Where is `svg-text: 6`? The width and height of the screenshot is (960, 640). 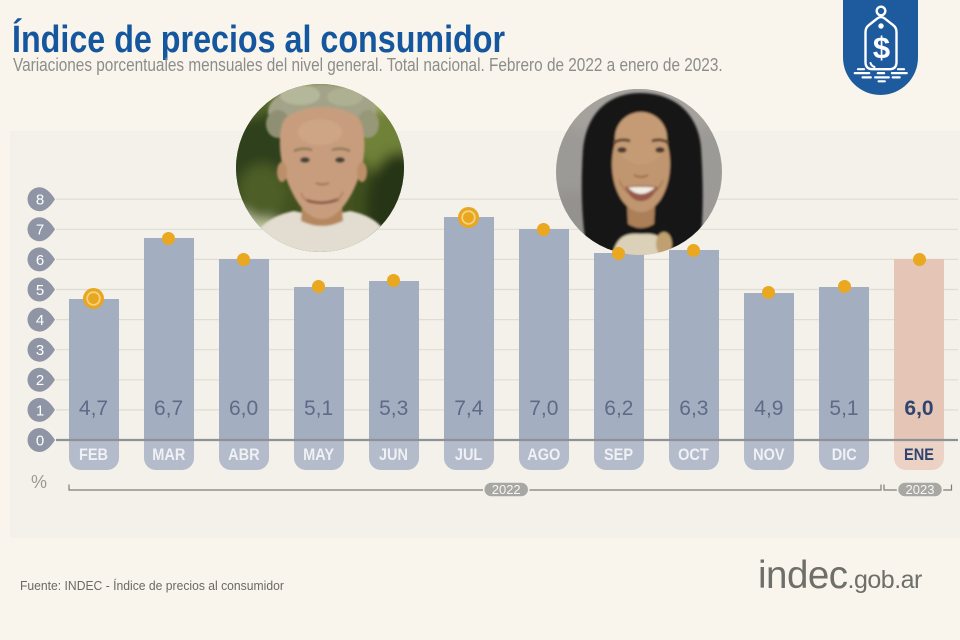 svg-text: 6 is located at coordinates (40, 260).